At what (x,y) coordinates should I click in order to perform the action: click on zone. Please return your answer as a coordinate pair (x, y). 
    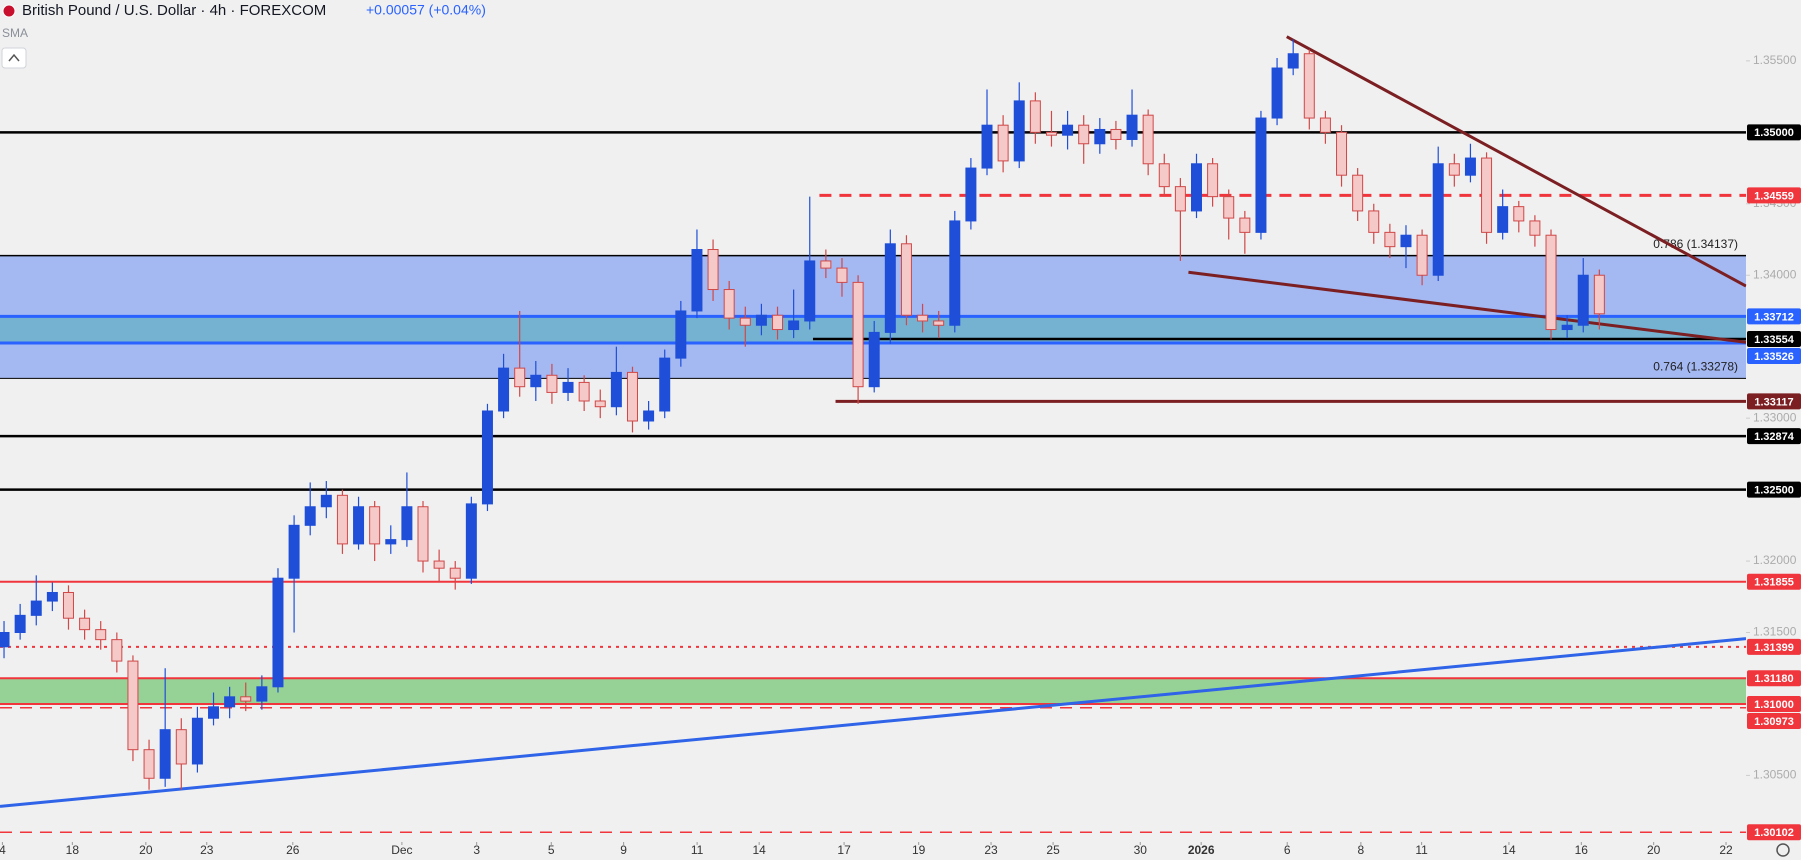
    Looking at the image, I should click on (873, 691).